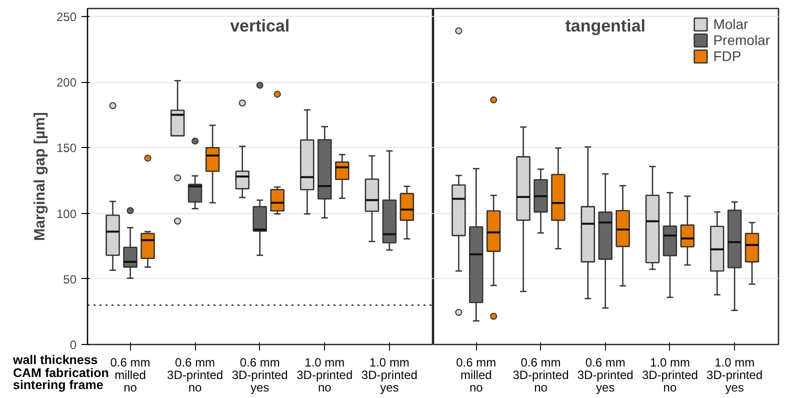 The width and height of the screenshot is (787, 398). Describe the element at coordinates (741, 40) in the screenshot. I see `legend-label: Premolar` at that location.